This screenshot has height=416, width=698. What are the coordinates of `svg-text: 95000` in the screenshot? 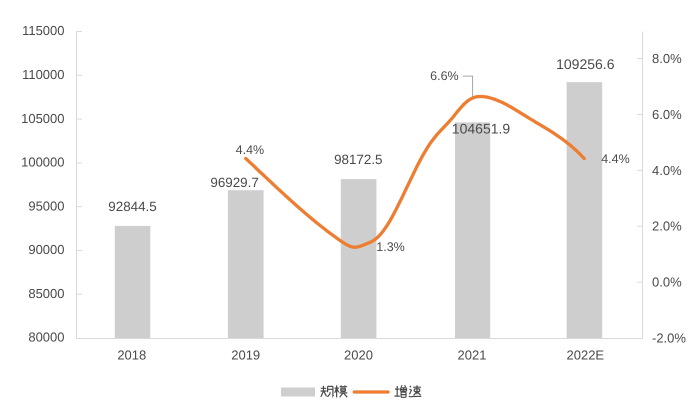 It's located at (46, 205).